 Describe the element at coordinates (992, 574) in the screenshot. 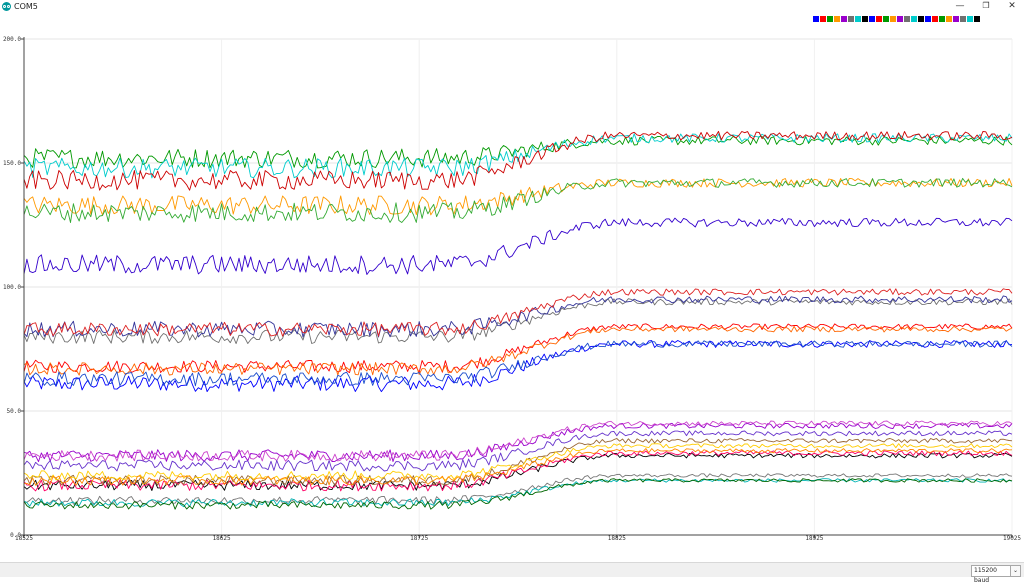

I see `baud-rate-select: 115200 baud` at that location.